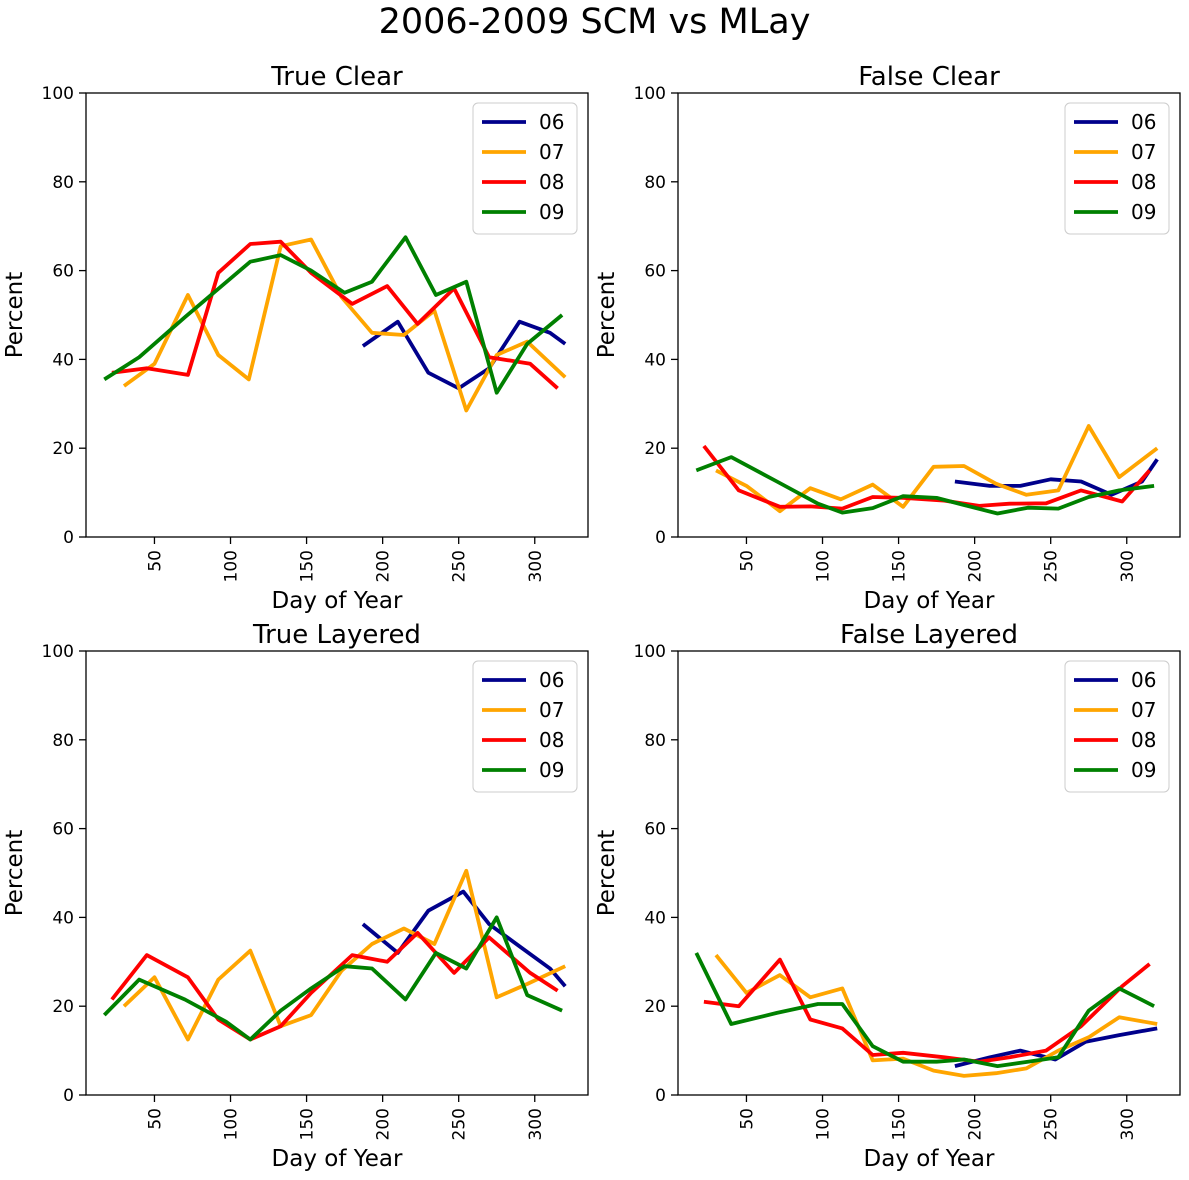  What do you see at coordinates (336, 635) in the screenshot?
I see `subplot-title: True Layered` at bounding box center [336, 635].